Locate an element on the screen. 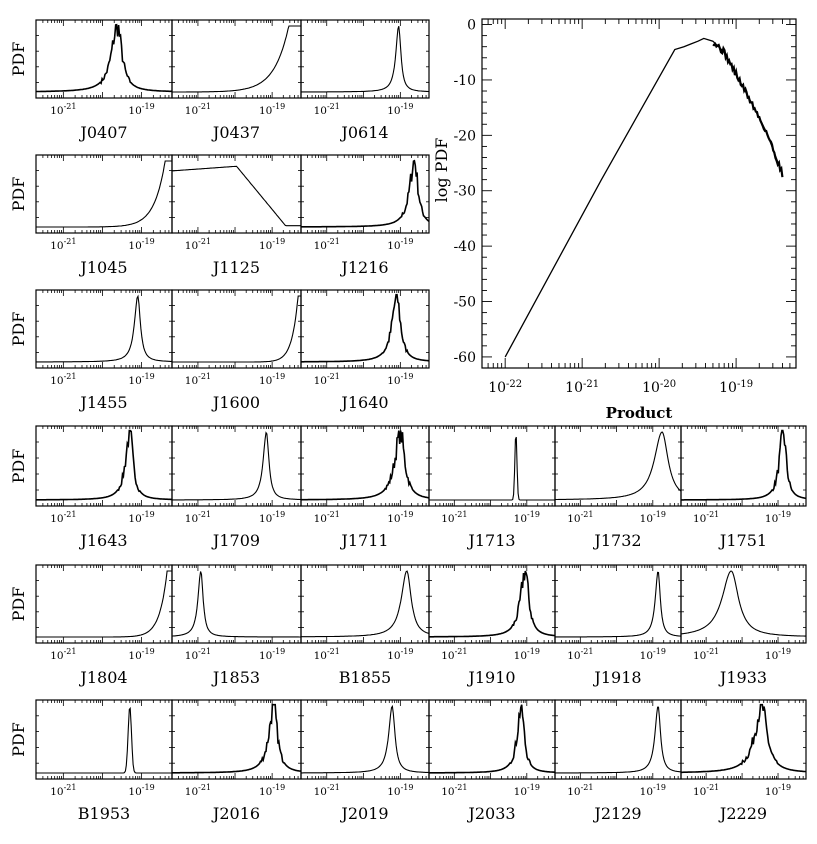 The height and width of the screenshot is (844, 817). y-tick-label: 0 is located at coordinates (471, 26).